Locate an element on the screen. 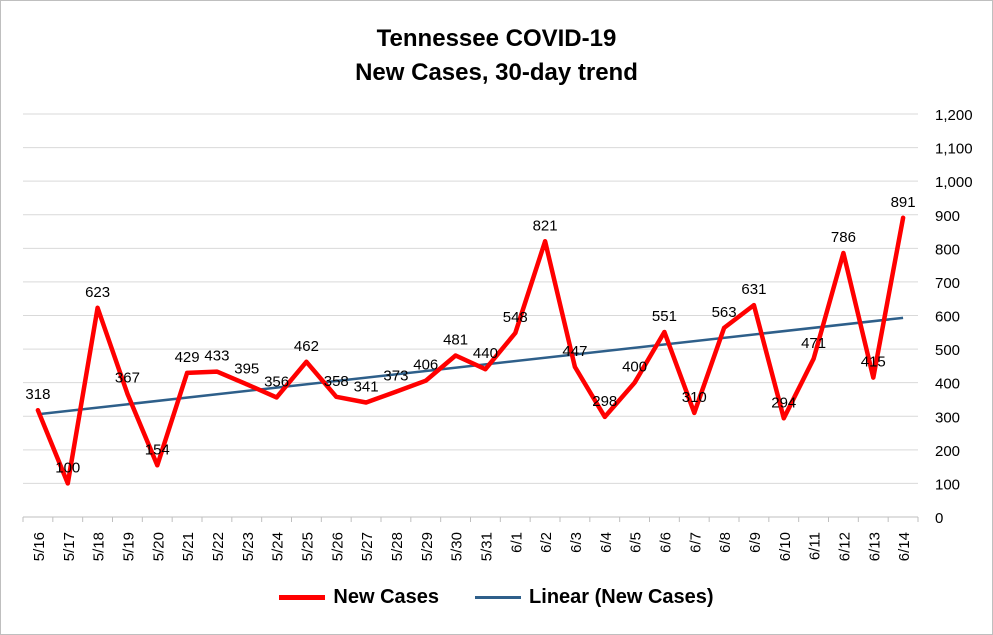 The width and height of the screenshot is (993, 635). y-tick-label: 500 is located at coordinates (947, 350).